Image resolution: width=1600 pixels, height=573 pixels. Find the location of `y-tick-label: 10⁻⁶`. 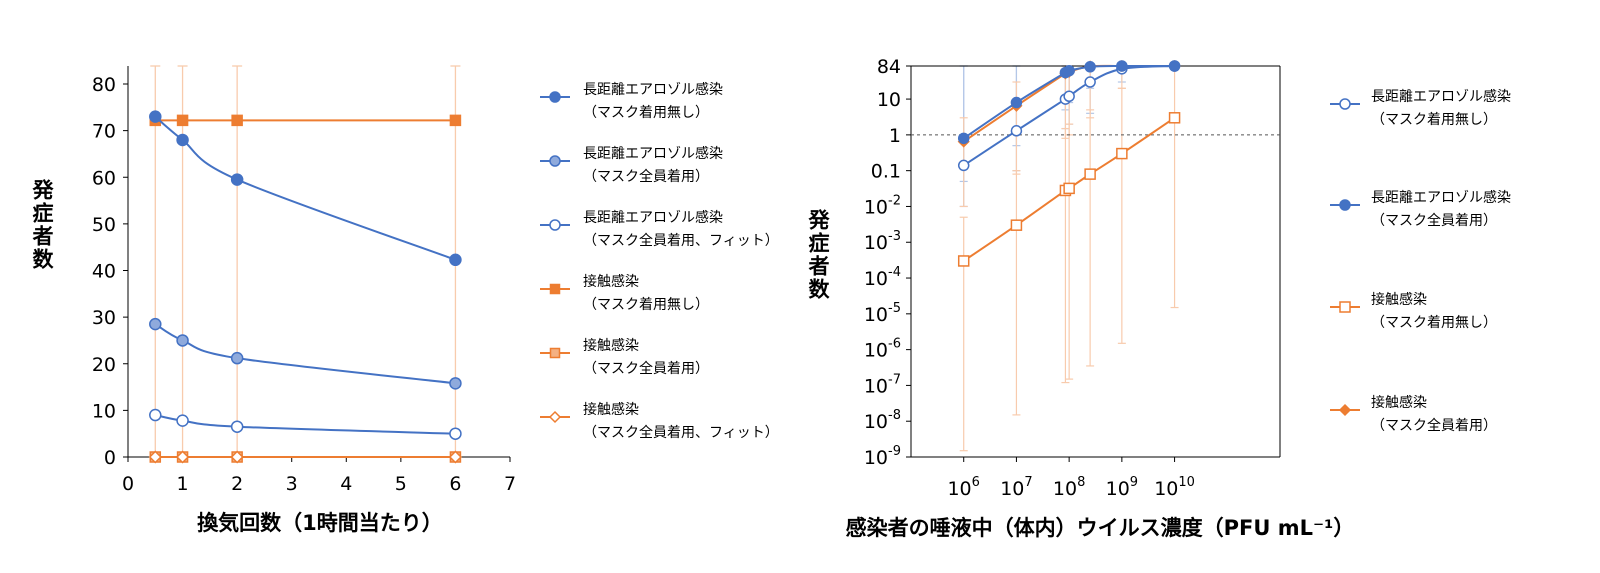

y-tick-label: 10⁻⁶ is located at coordinates (882, 349).